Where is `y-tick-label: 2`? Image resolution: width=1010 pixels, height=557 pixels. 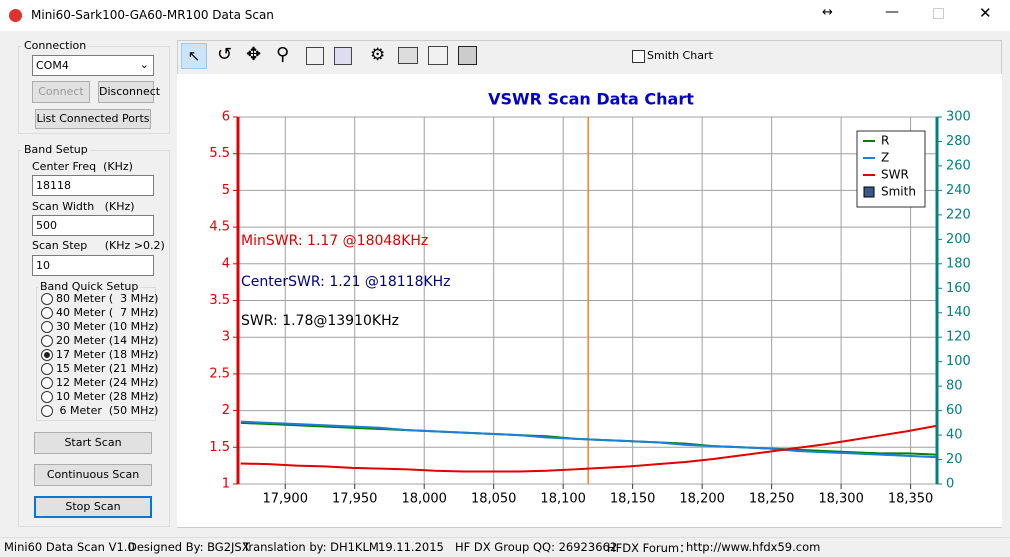 y-tick-label: 2 is located at coordinates (226, 410).